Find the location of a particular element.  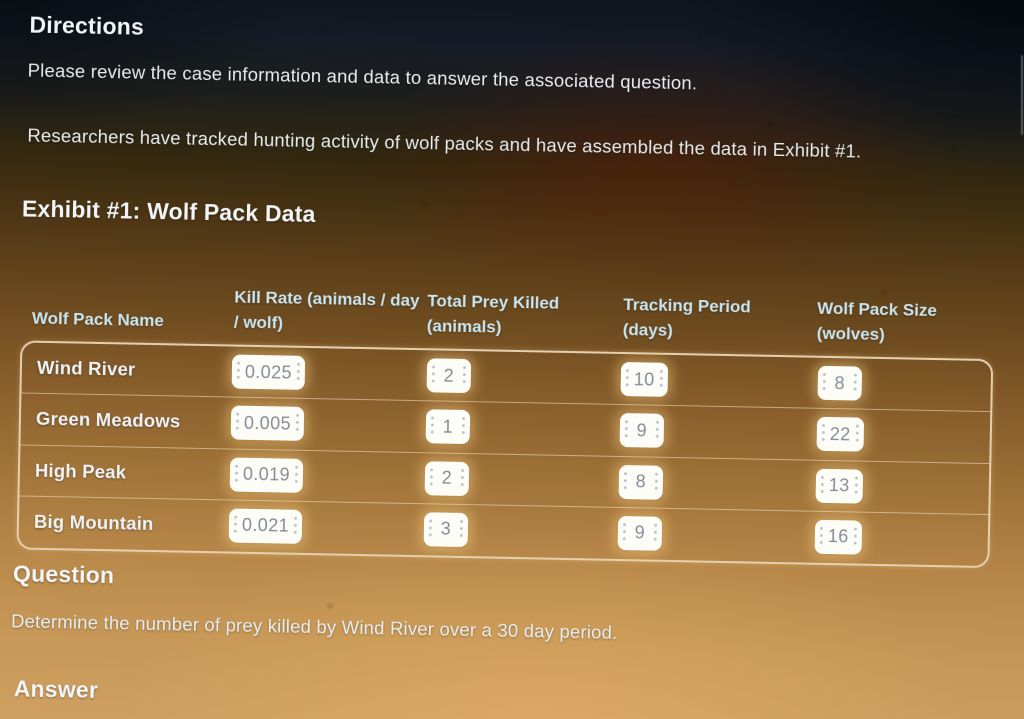

total-prey-chip: 3 is located at coordinates (446, 529).